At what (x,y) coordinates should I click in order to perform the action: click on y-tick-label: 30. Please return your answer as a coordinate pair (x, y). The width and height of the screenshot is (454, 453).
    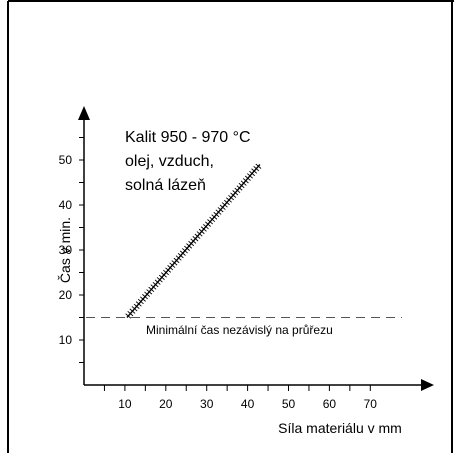
    Looking at the image, I should click on (66, 250).